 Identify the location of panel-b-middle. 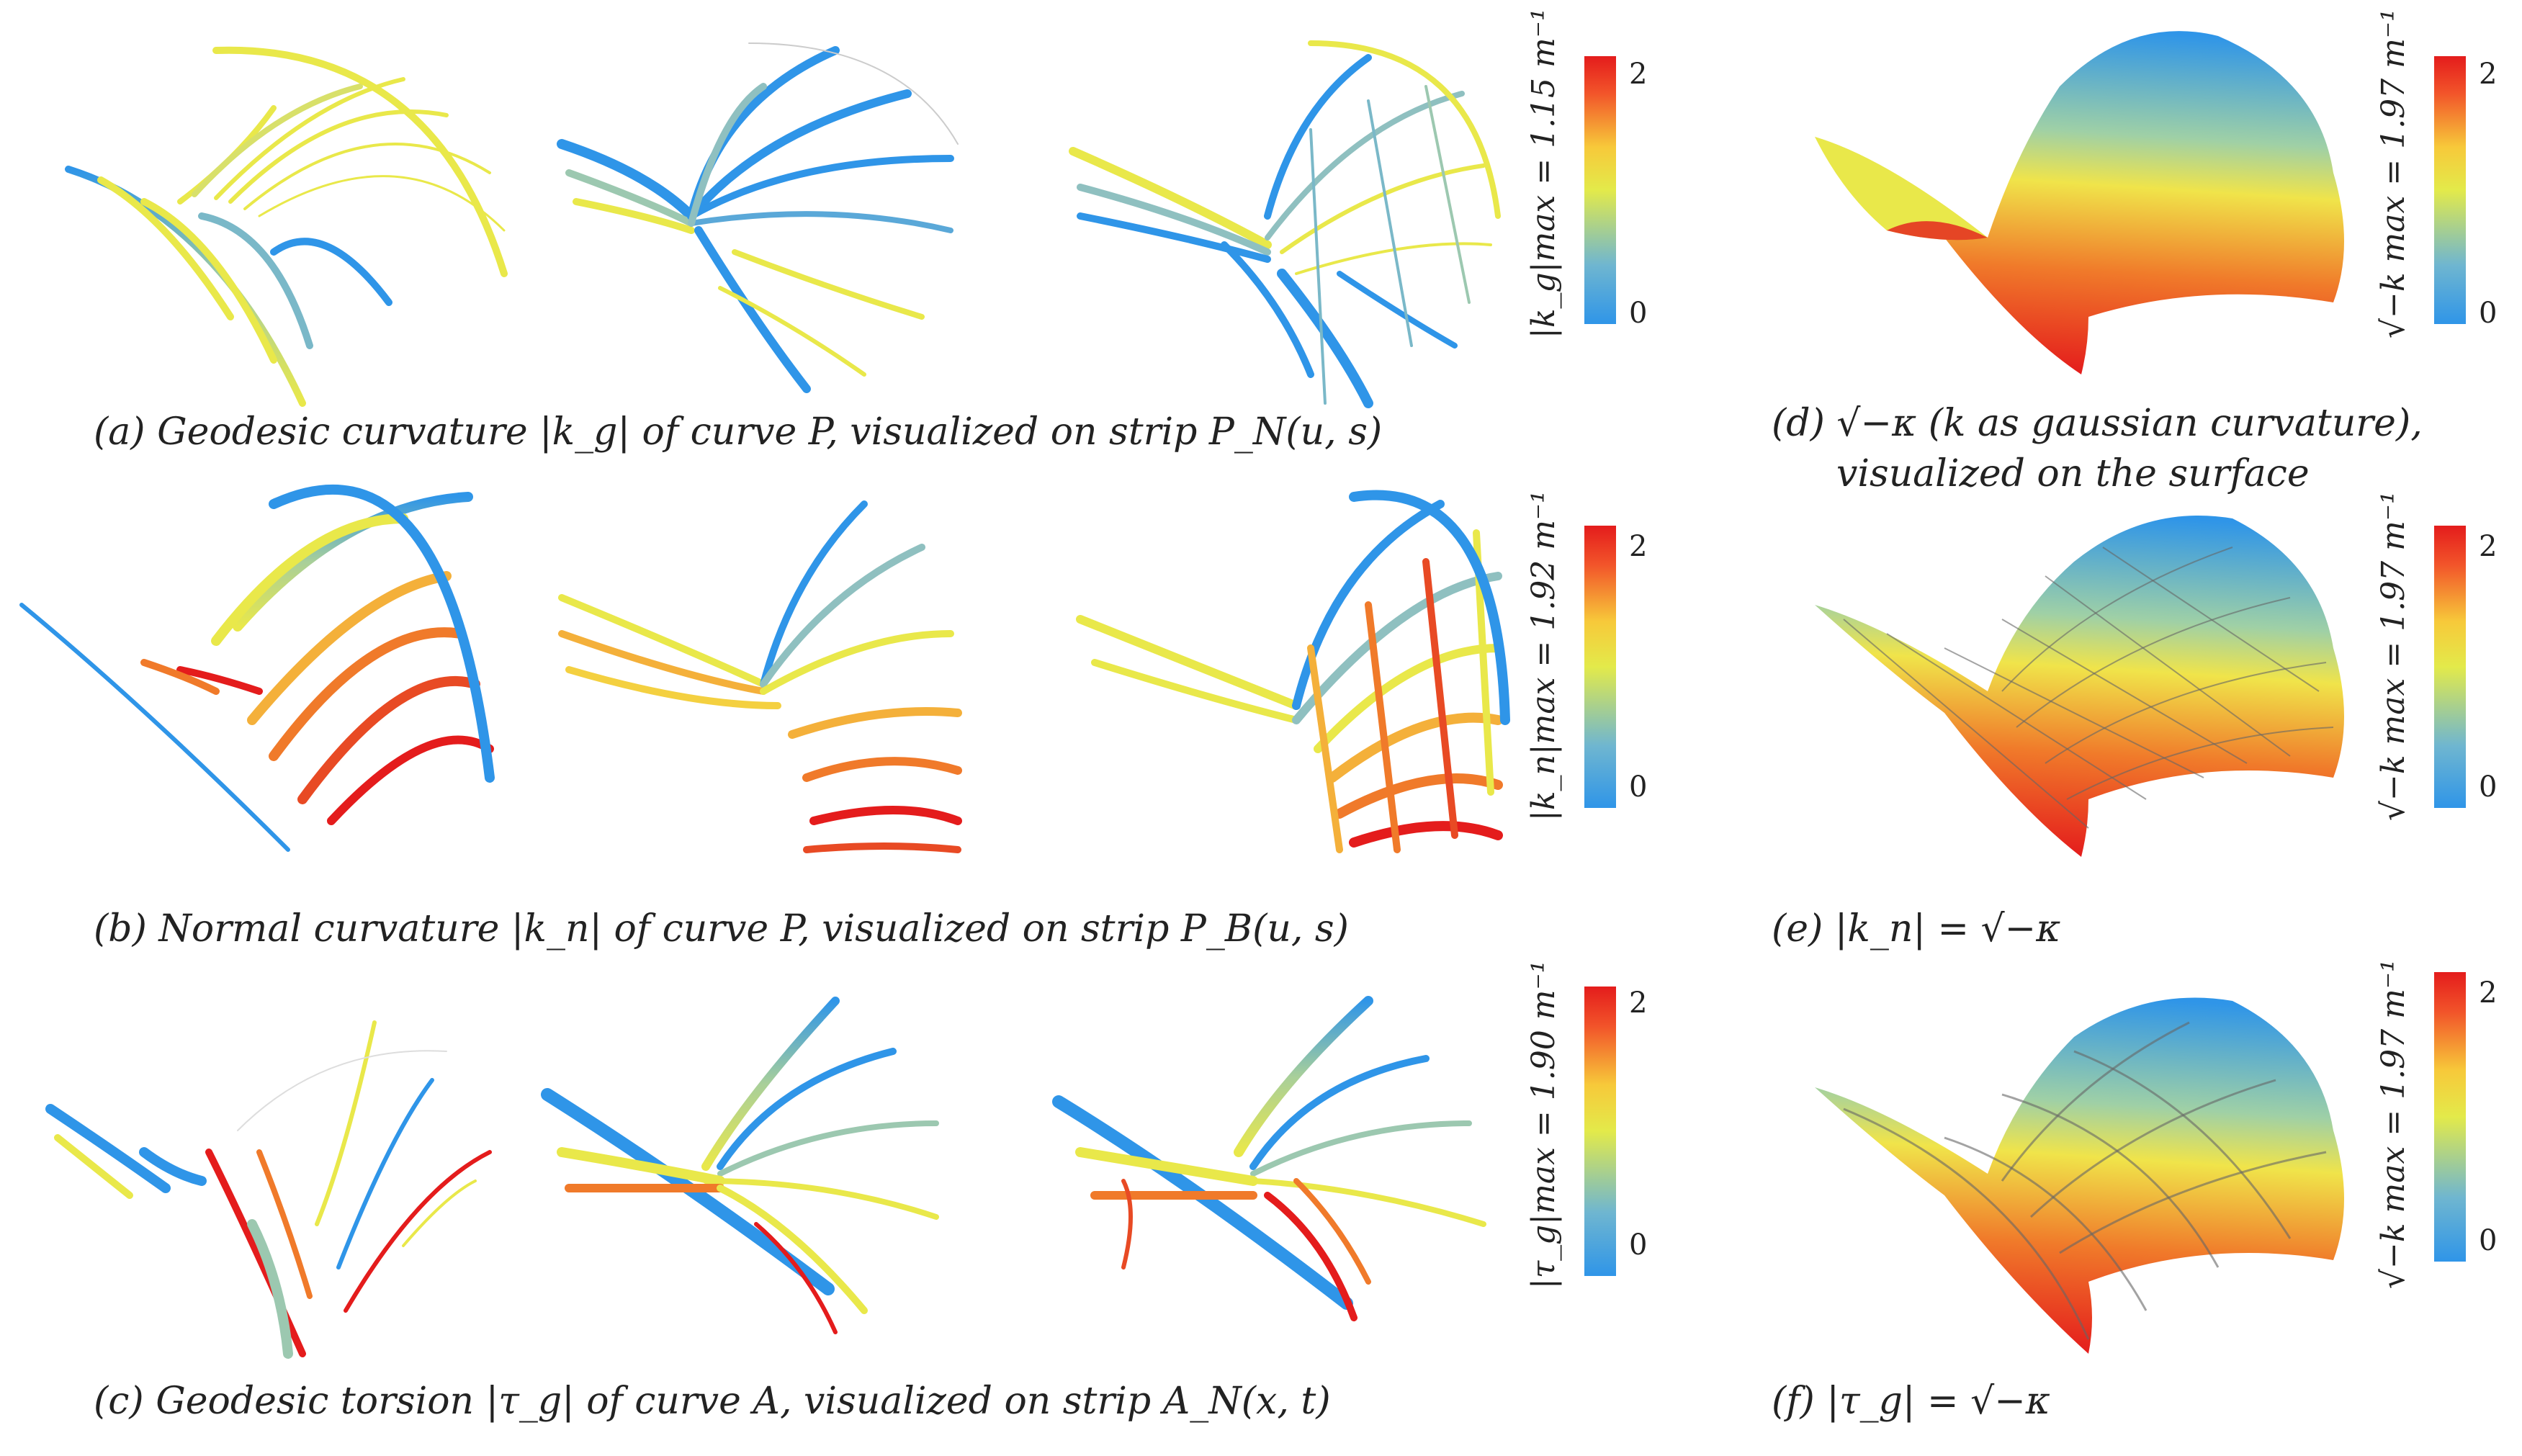
(760, 676).